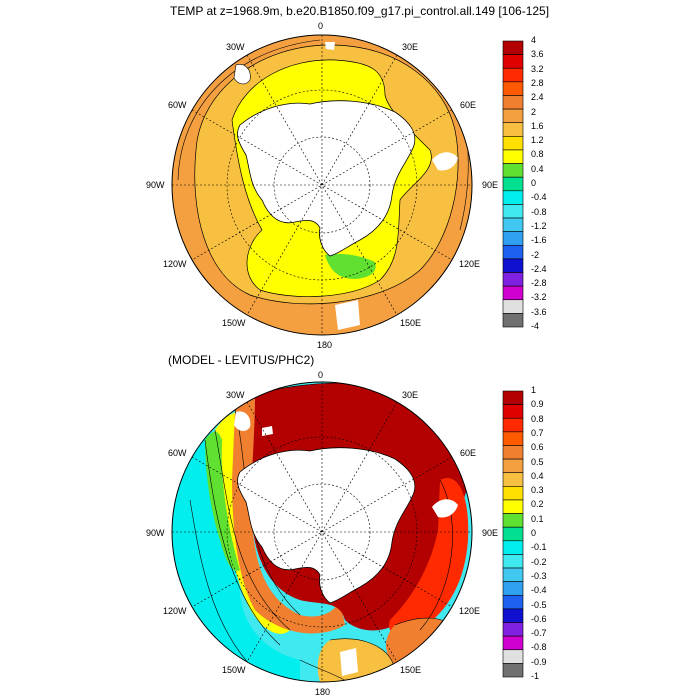 The height and width of the screenshot is (700, 700). What do you see at coordinates (539, 561) in the screenshot?
I see `bottom-colorbar-tick-label: -0.2` at bounding box center [539, 561].